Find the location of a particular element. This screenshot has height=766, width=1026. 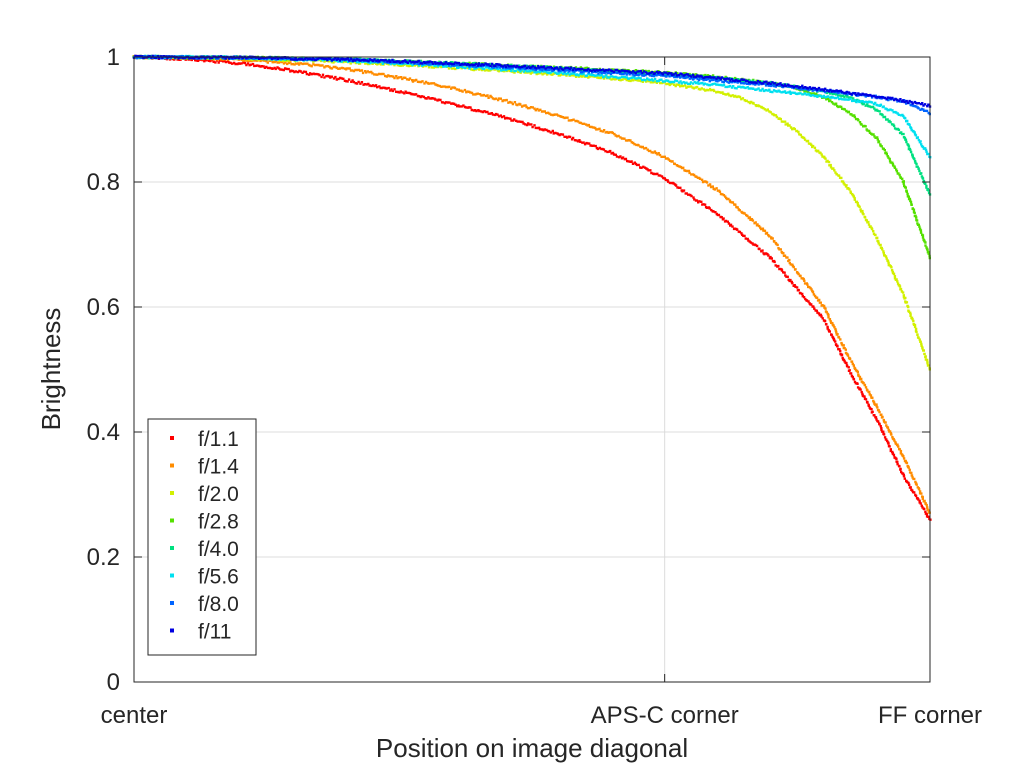

legend-box is located at coordinates (202, 537).